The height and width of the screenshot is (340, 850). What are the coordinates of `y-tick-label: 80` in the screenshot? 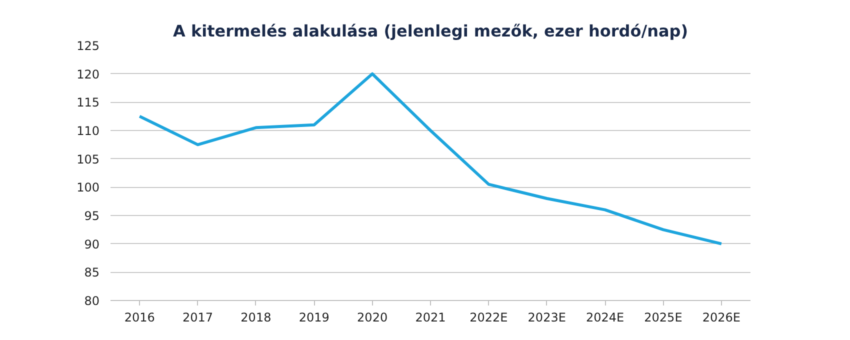 It's located at (92, 301).